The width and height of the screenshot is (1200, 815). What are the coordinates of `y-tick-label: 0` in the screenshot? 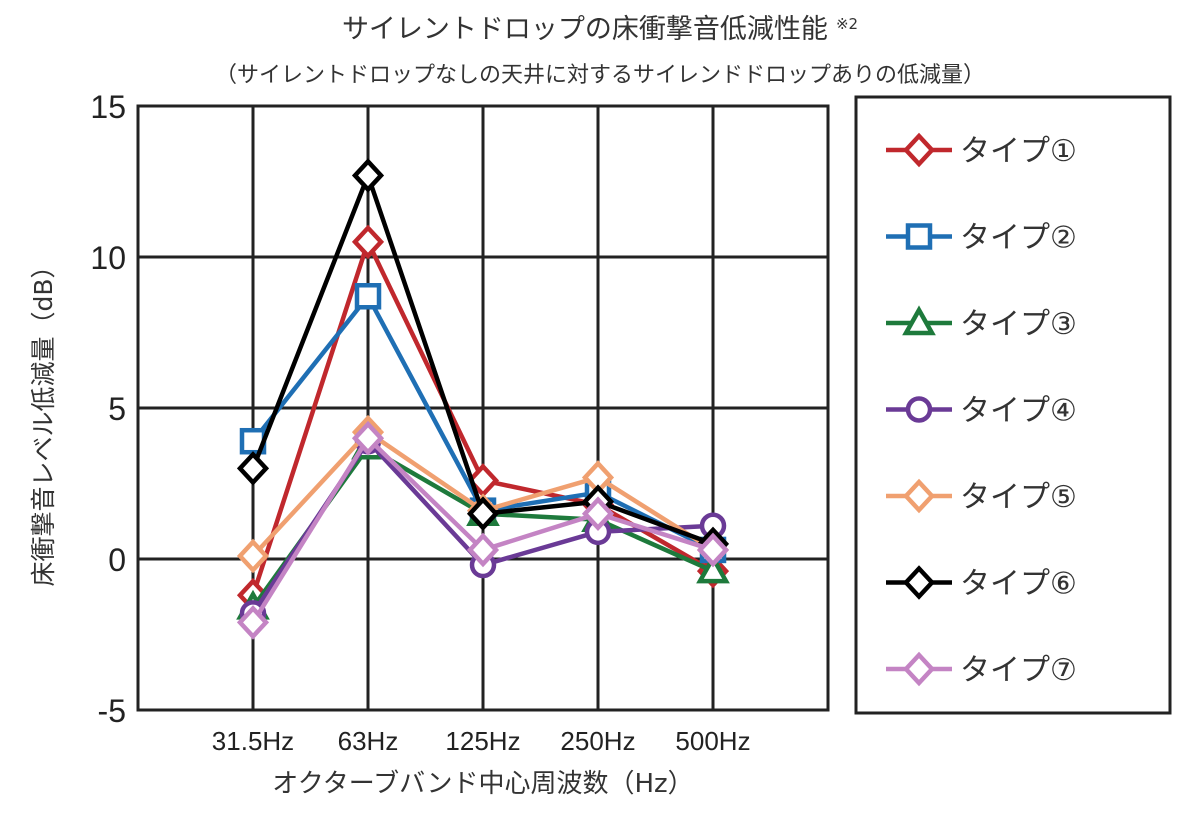 It's located at (117, 560).